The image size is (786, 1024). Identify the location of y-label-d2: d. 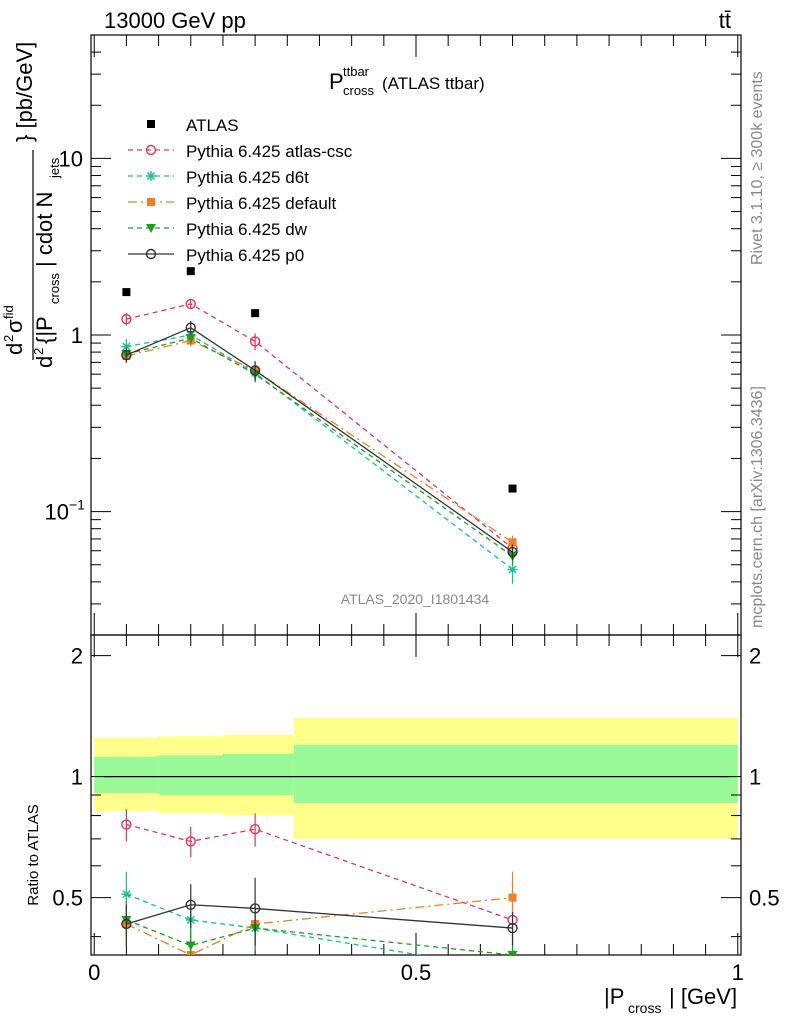
(44, 362).